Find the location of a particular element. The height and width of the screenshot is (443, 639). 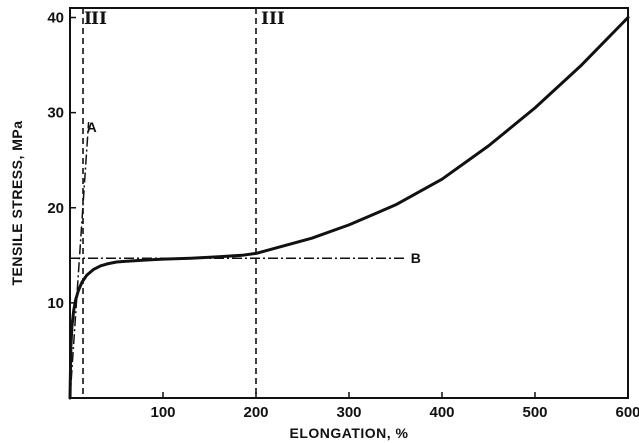

x-axis-title: ELONGATION, % is located at coordinates (348, 433).